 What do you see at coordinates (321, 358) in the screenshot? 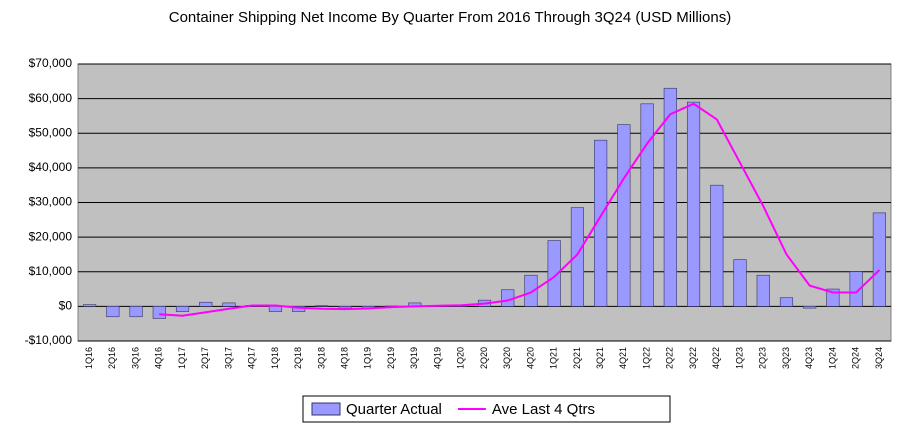
I see `x-tick-label: 3Q18` at bounding box center [321, 358].